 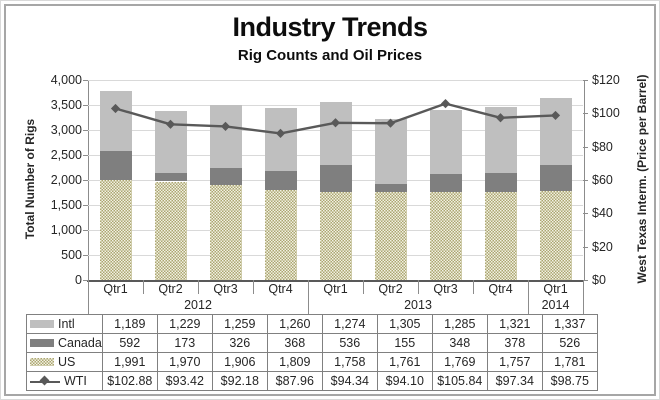 I want to click on category-label: Qtr3, so click(x=225, y=289).